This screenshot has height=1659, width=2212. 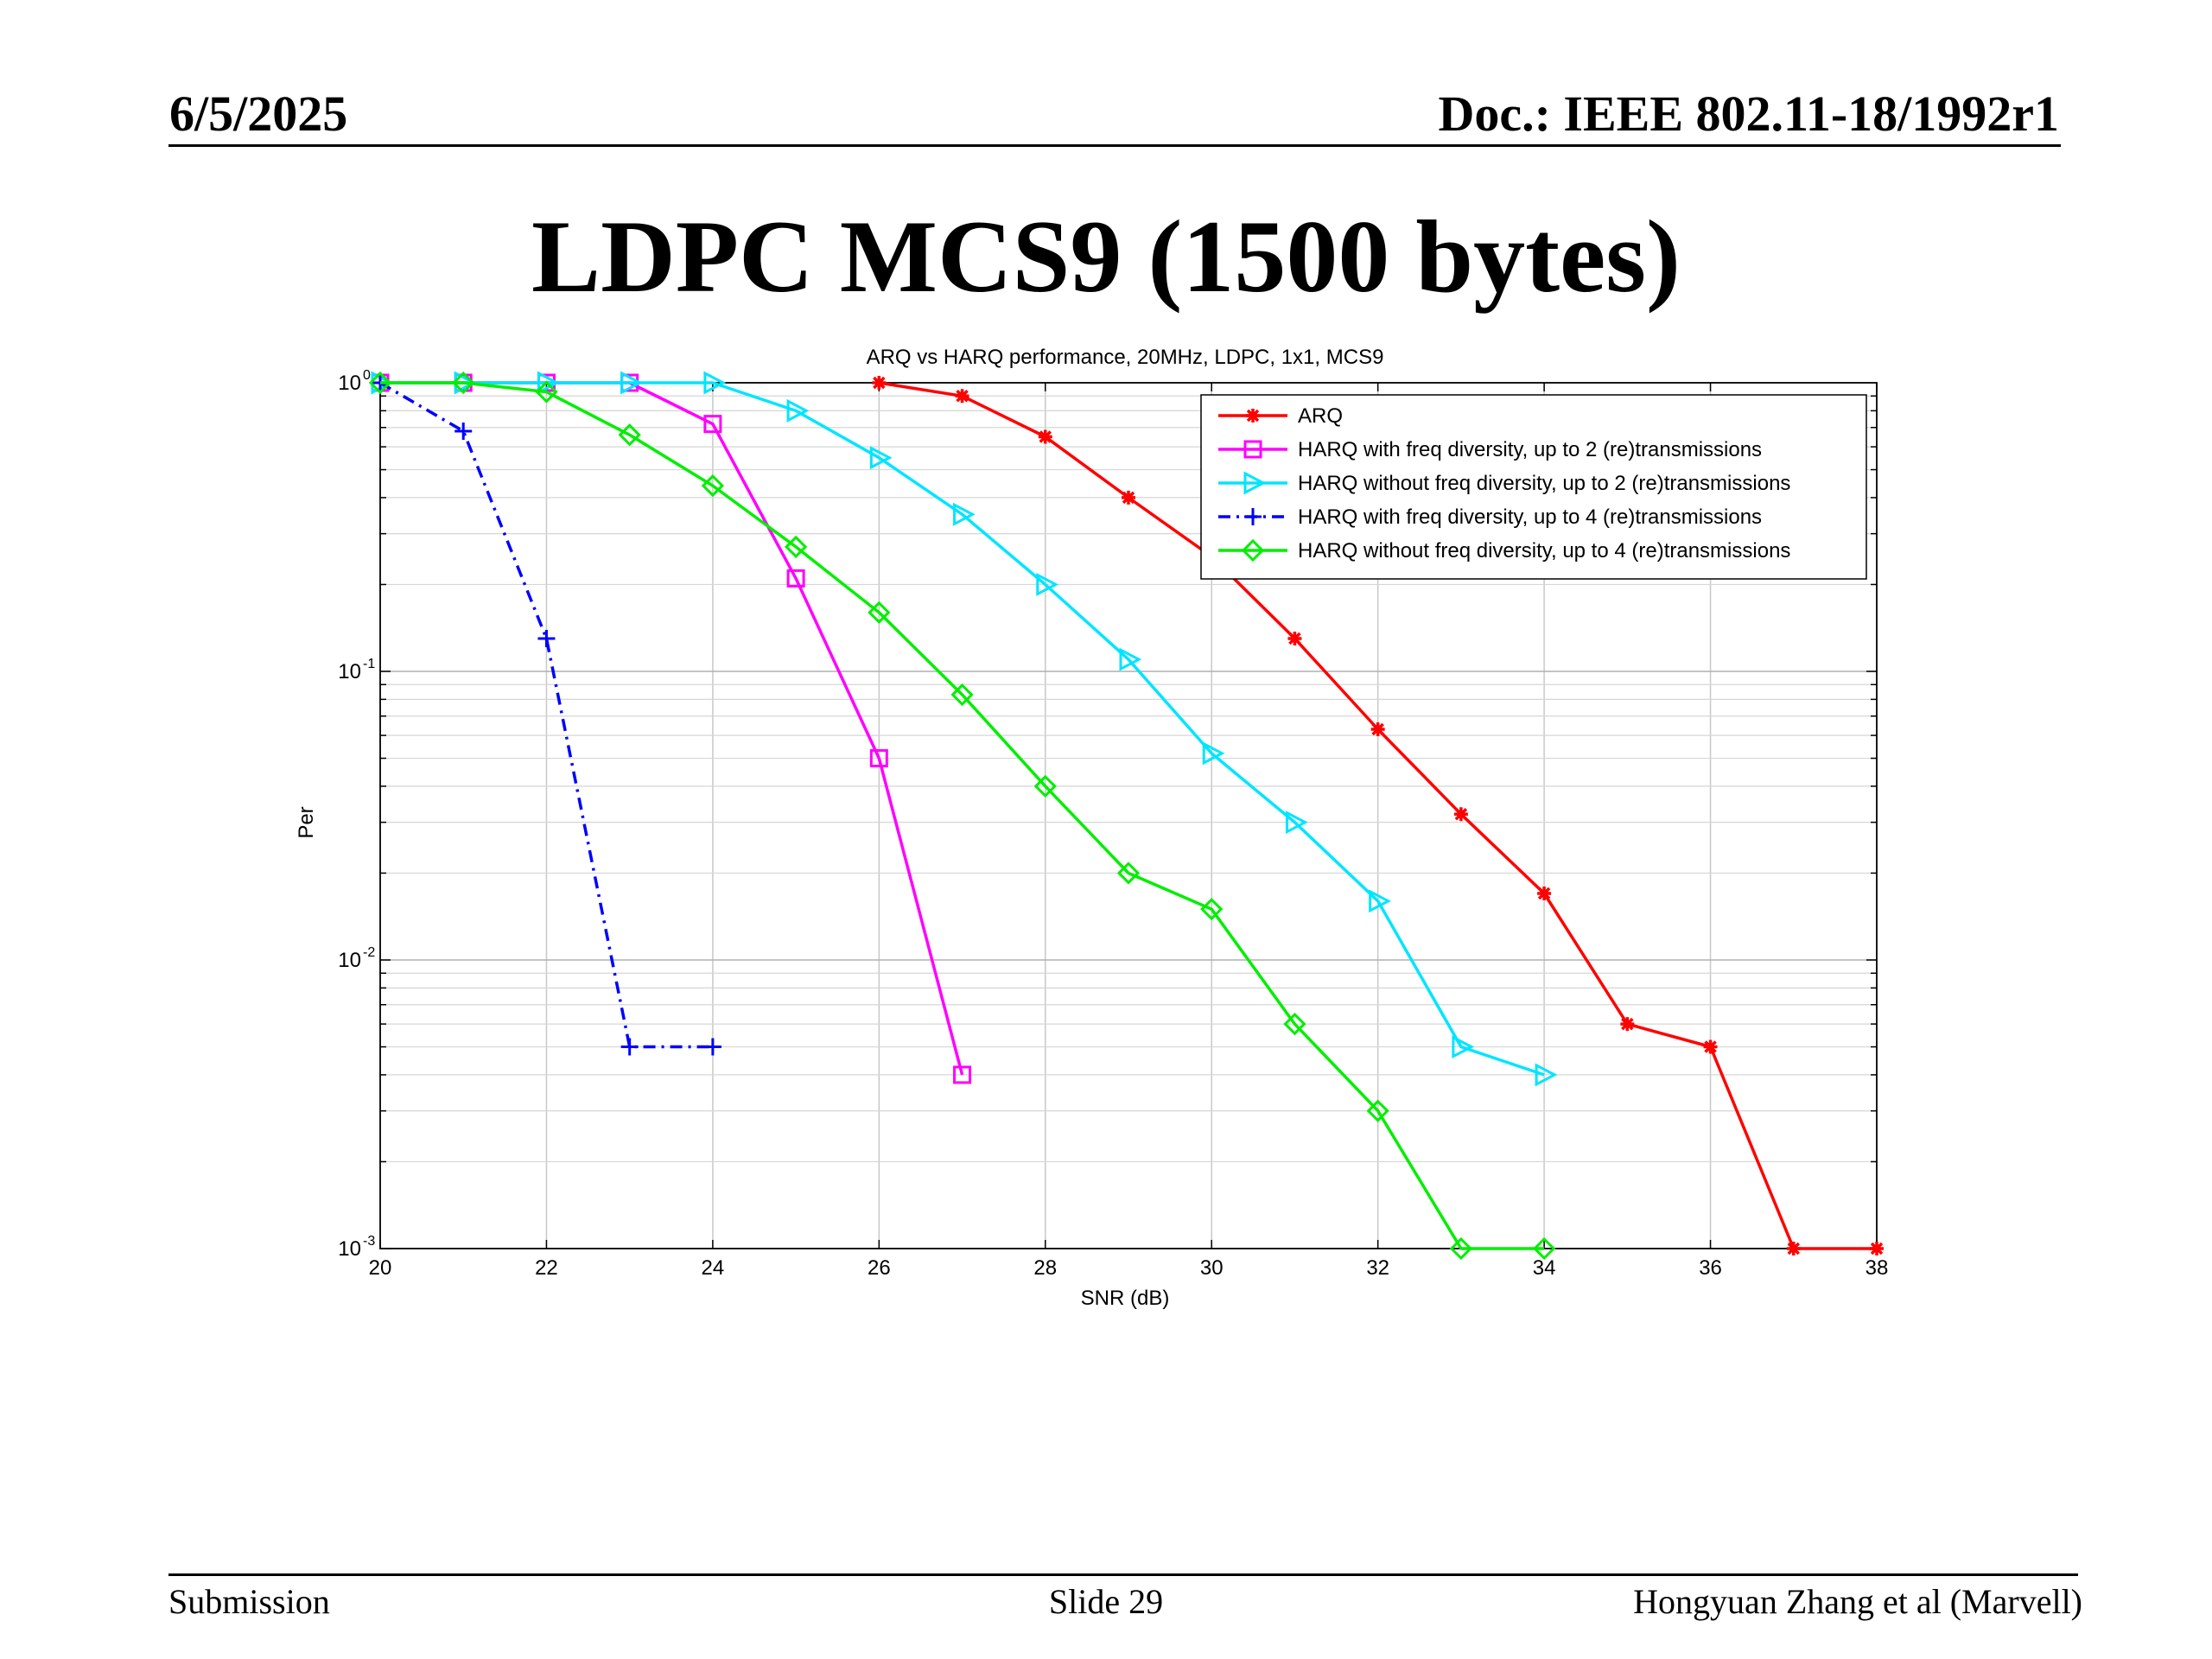 I want to click on y-tick-label: 10 -2, so click(x=356, y=959).